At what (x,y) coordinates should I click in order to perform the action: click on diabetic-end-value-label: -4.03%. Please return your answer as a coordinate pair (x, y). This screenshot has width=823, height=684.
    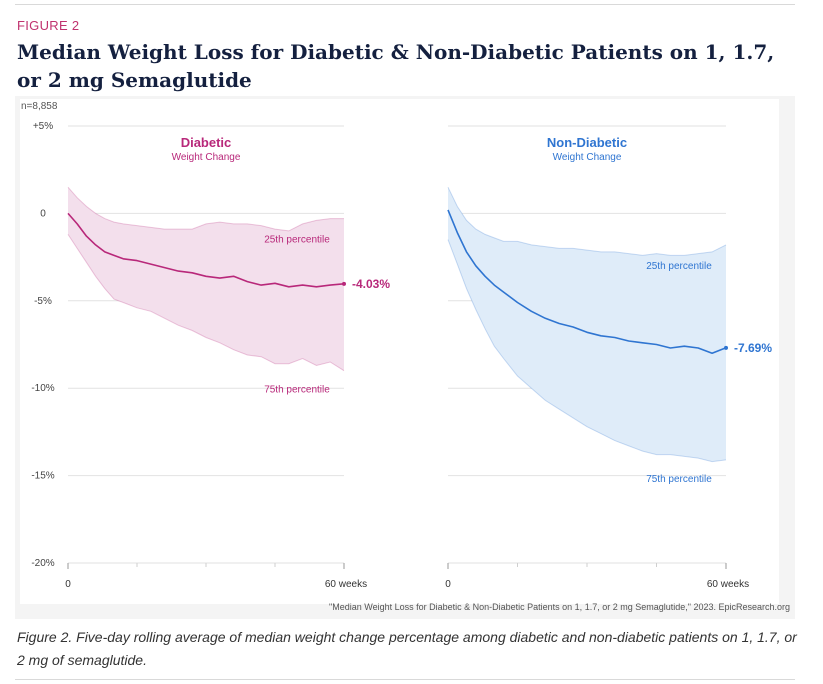
    Looking at the image, I should click on (371, 284).